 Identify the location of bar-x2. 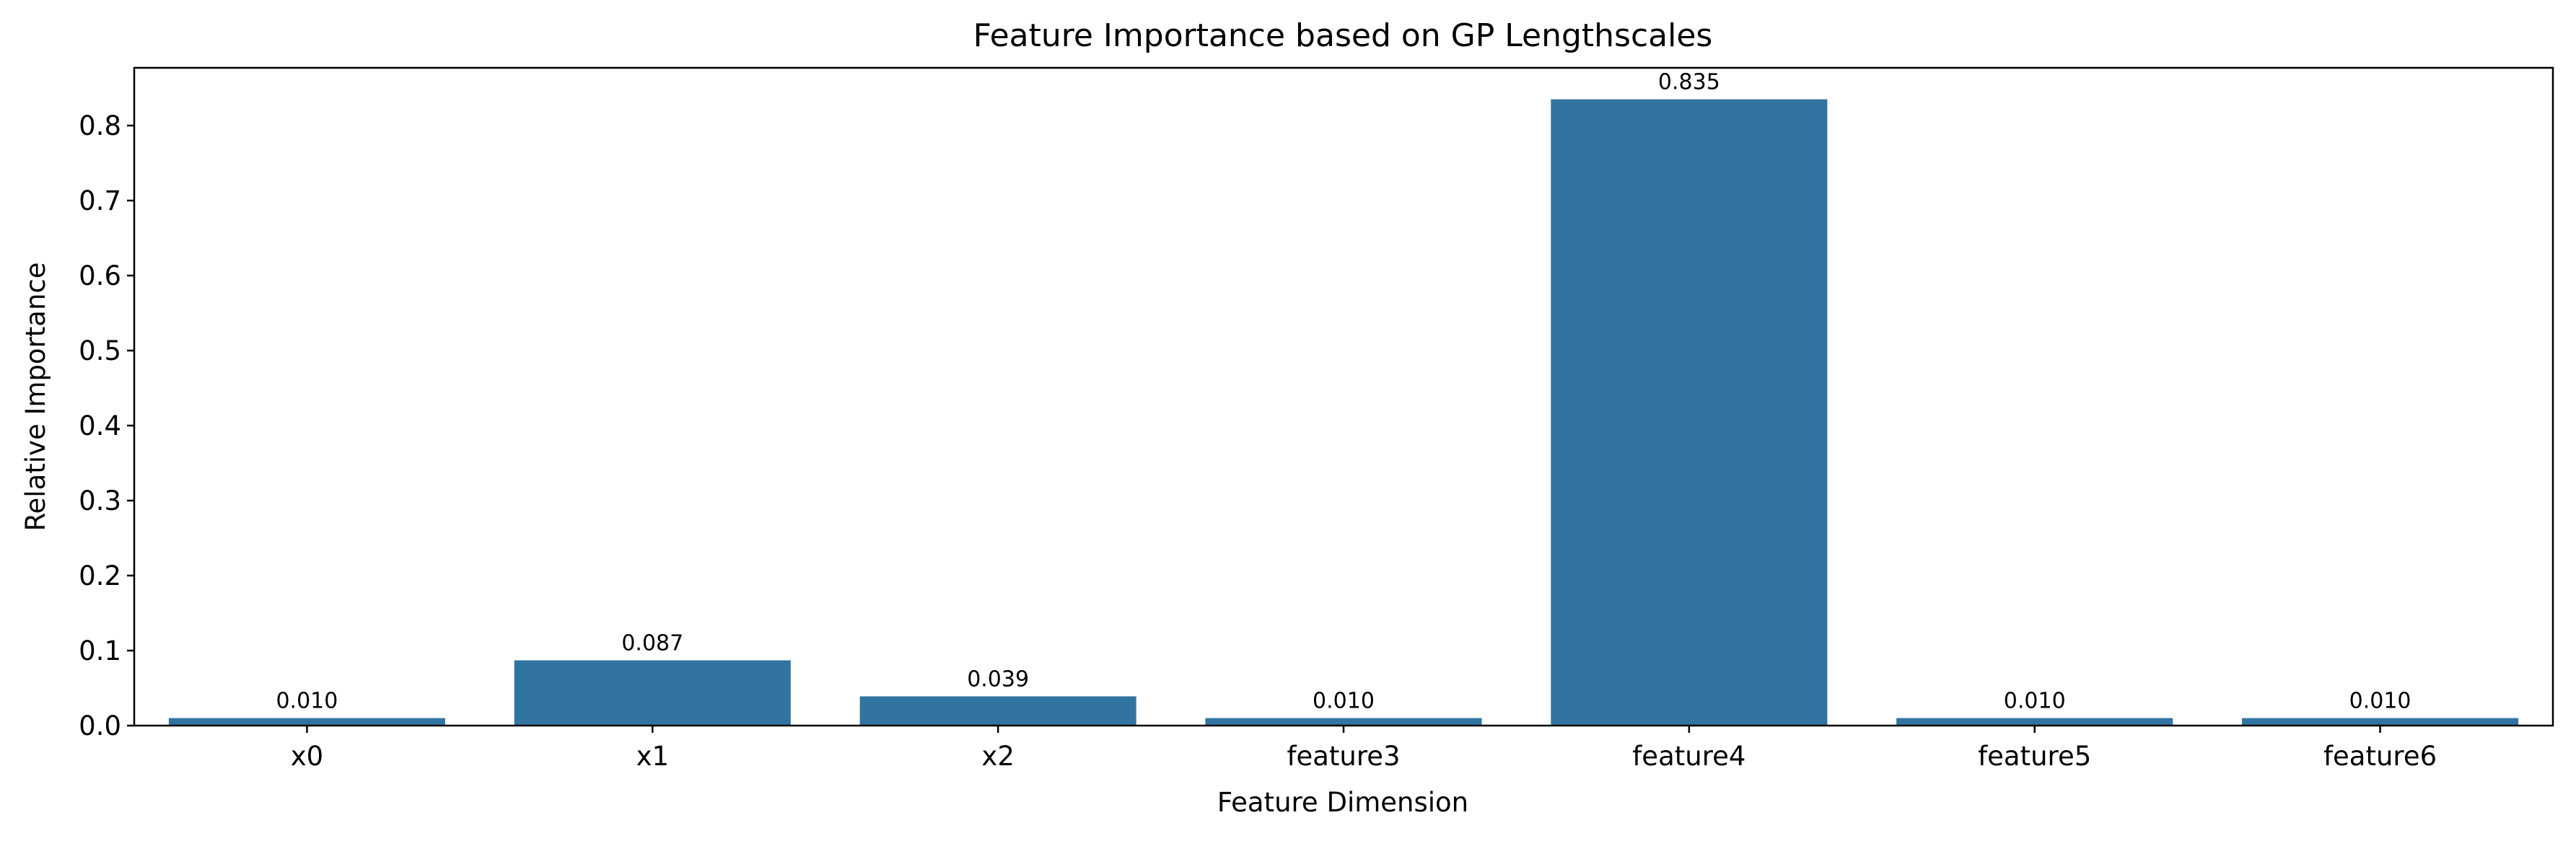
(998, 711).